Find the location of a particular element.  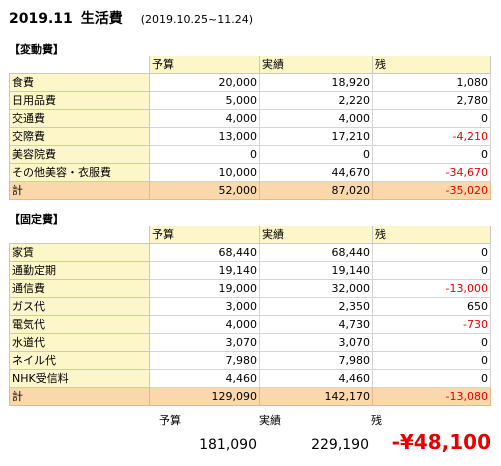

cell-budget: 20,000 is located at coordinates (204, 82).